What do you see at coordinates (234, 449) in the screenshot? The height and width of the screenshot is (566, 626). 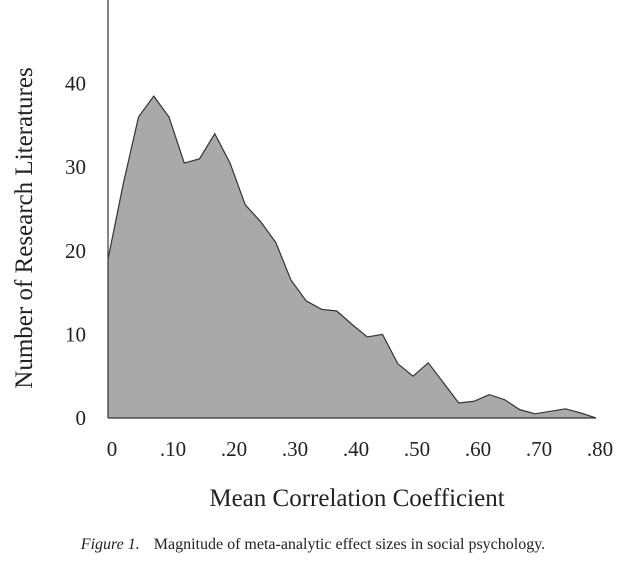 I see `x-tick-label: .20` at bounding box center [234, 449].